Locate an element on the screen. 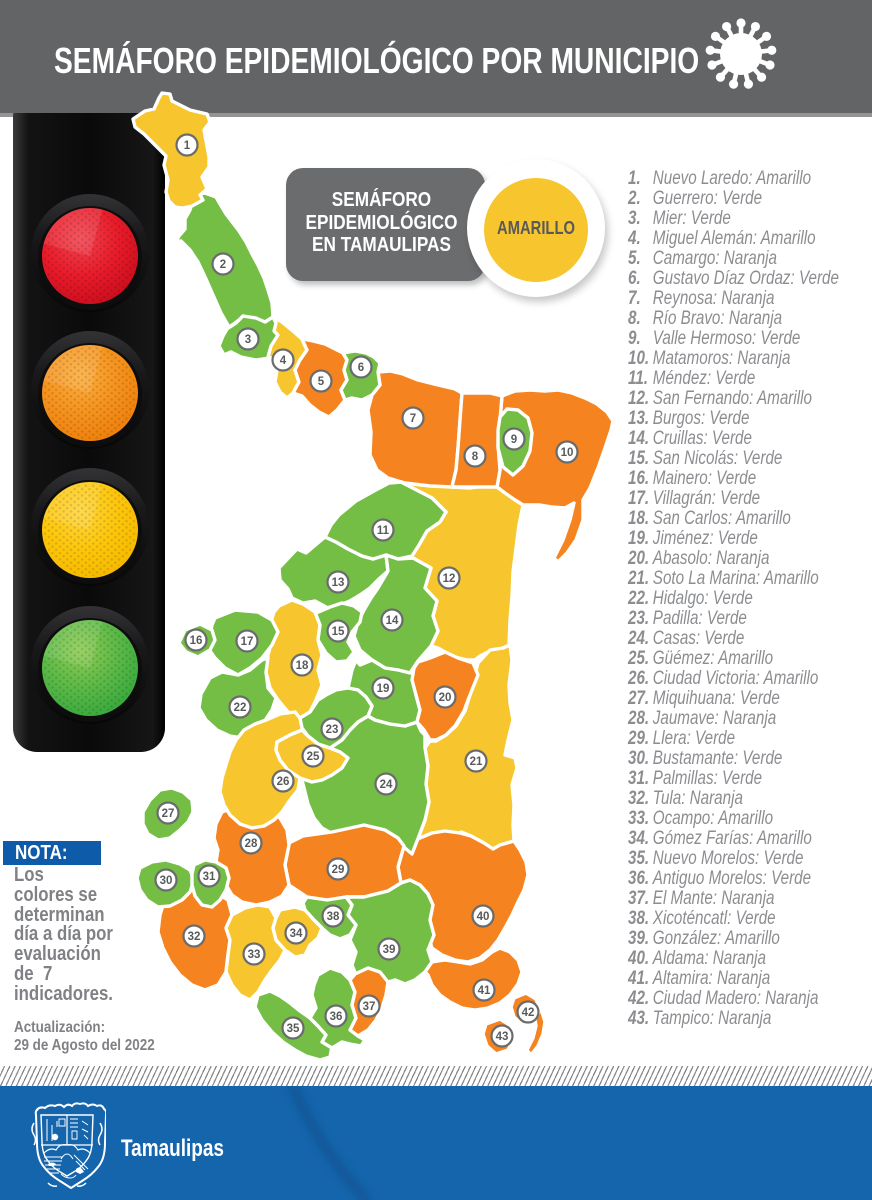 The image size is (872, 1200). svg-text: 13 is located at coordinates (338, 583).